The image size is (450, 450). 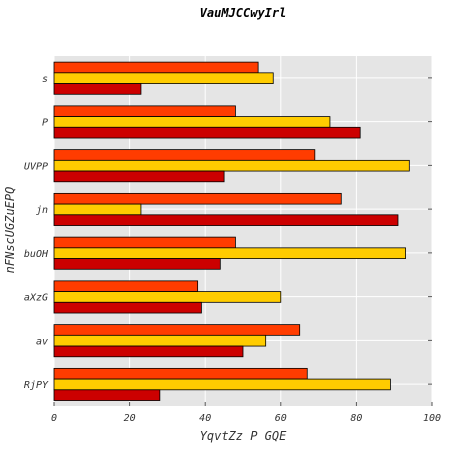 What do you see at coordinates (10, 230) in the screenshot?
I see `y-axis-label: nFNscUGZuEPQ` at bounding box center [10, 230].